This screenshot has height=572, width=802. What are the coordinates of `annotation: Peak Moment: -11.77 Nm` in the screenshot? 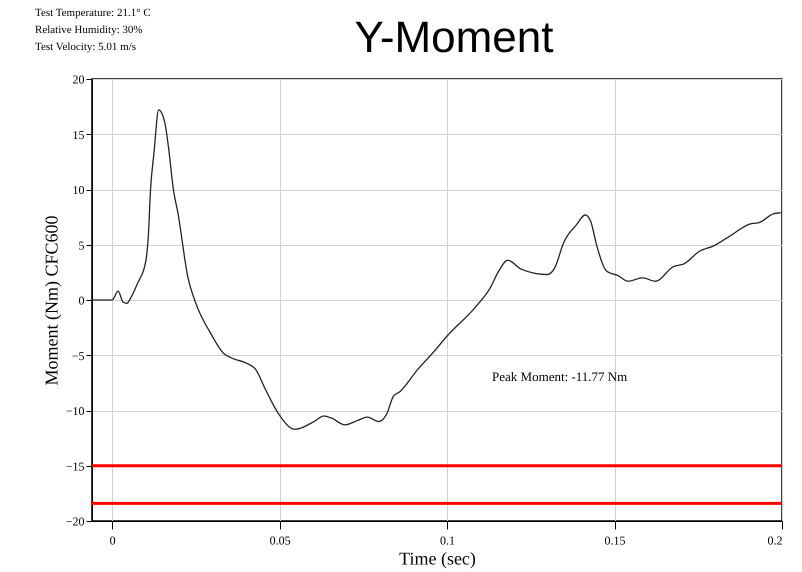 It's located at (560, 376).